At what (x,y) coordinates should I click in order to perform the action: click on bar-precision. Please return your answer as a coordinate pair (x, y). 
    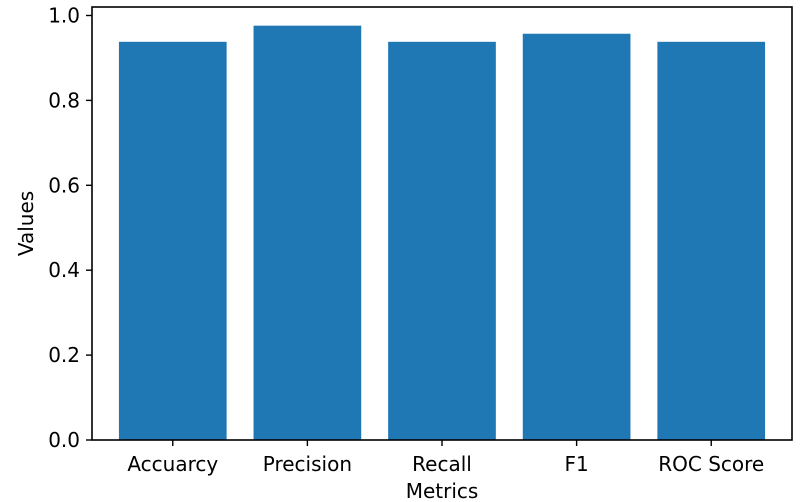
    Looking at the image, I should click on (307, 232).